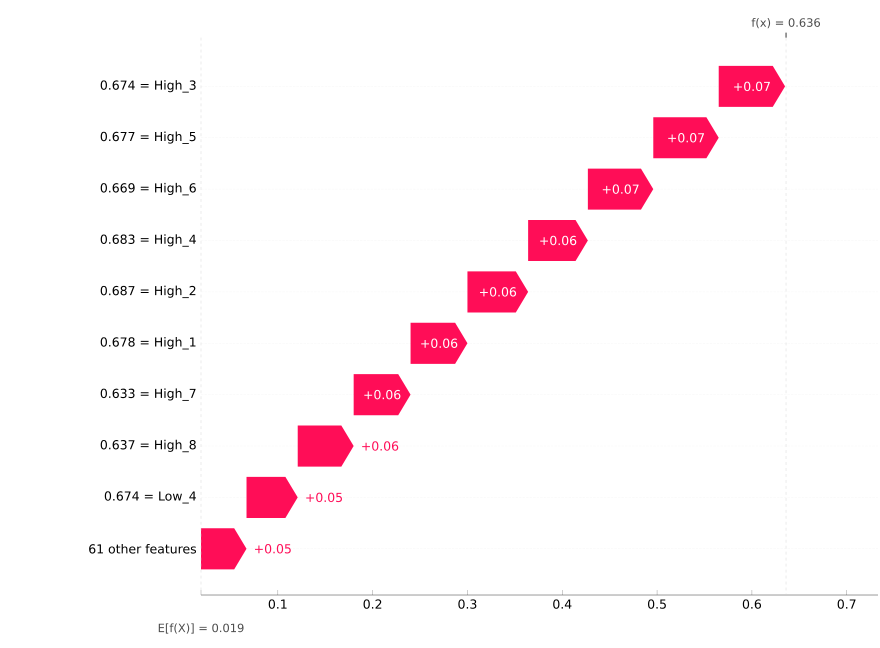 This screenshot has height=648, width=880. I want to click on y-tick-label: 0.669 = High_6, so click(148, 189).